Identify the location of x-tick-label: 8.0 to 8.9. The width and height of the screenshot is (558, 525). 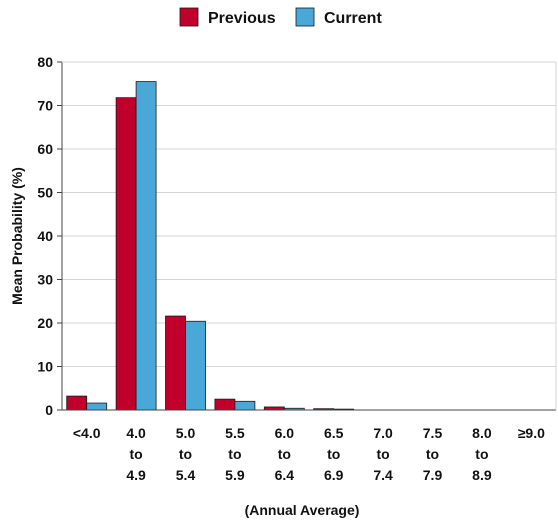
(482, 454).